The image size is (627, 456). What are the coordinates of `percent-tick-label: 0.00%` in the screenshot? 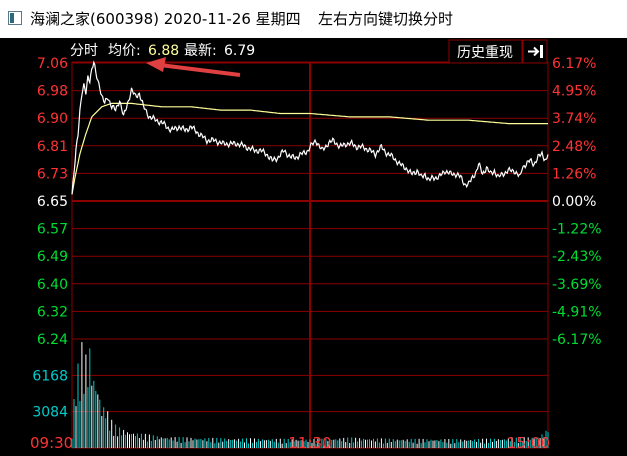 It's located at (574, 202).